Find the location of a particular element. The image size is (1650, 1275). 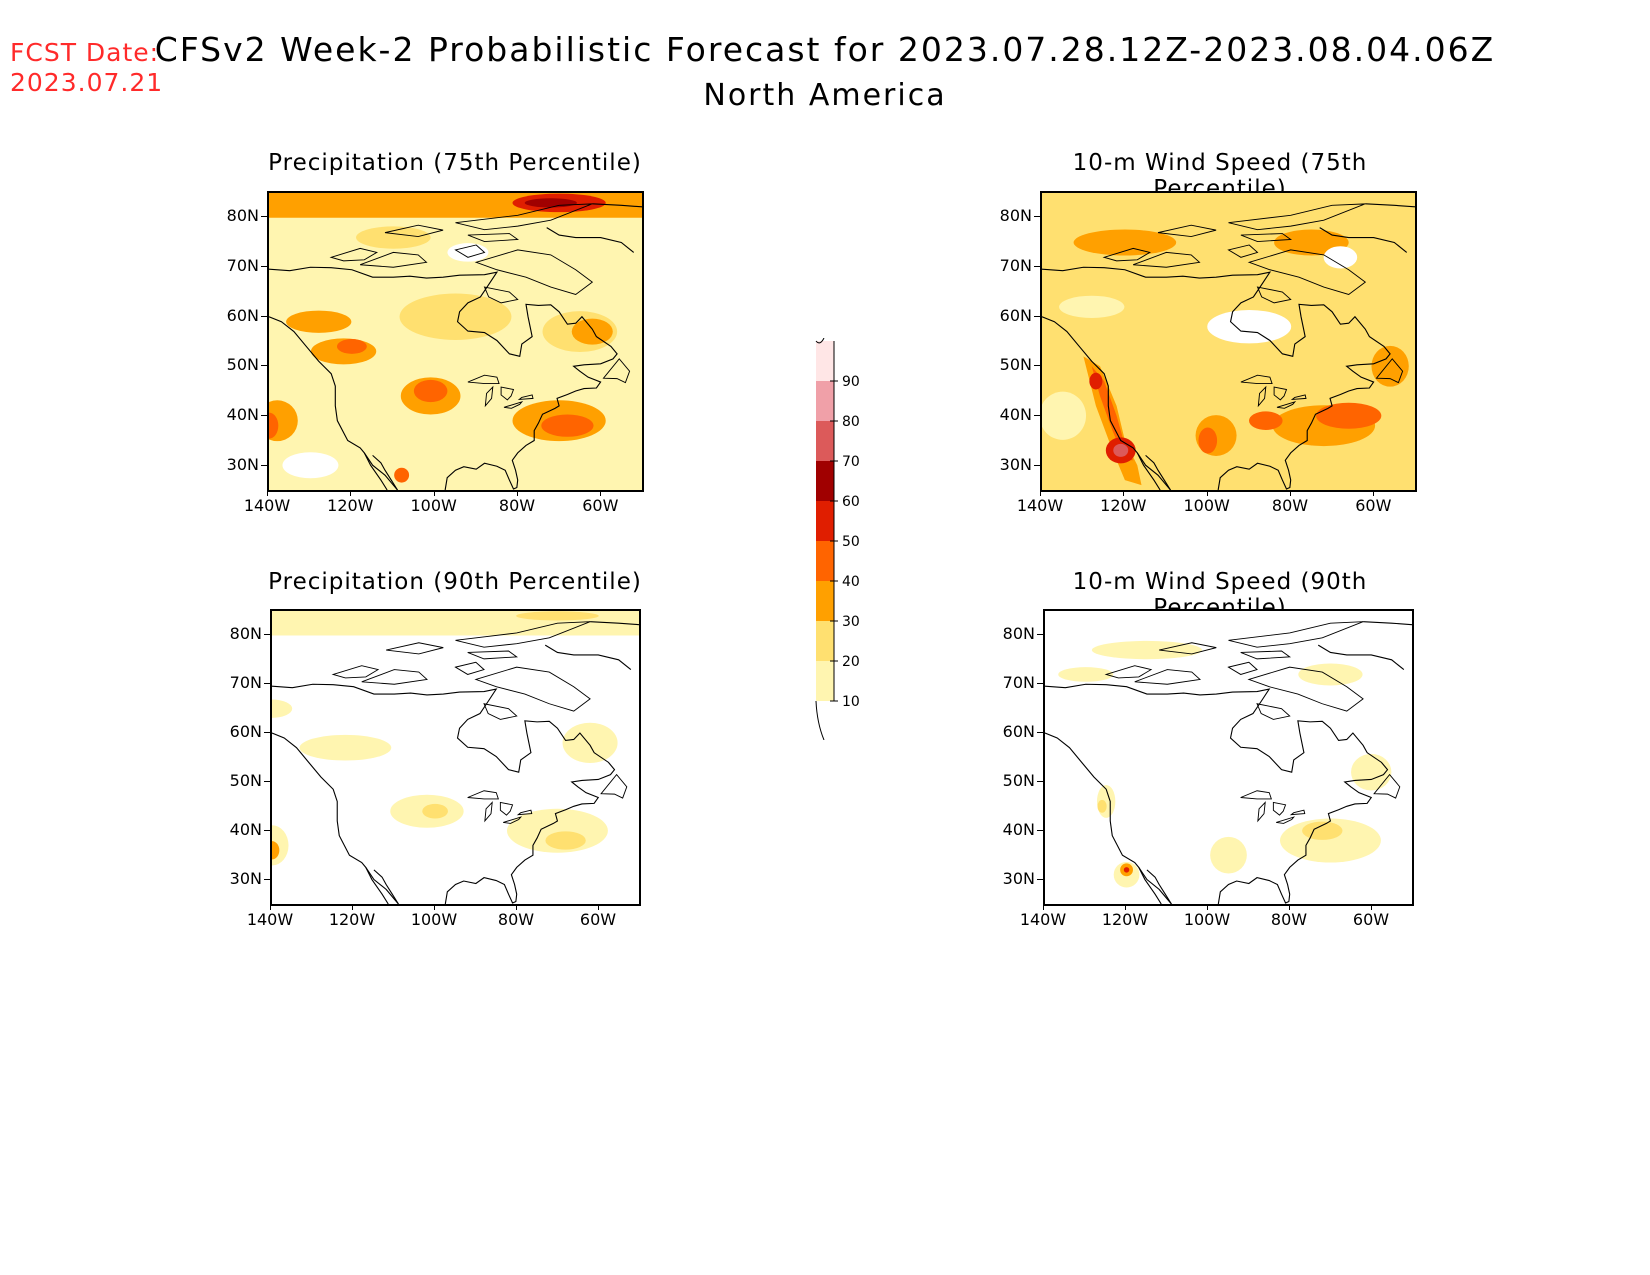

lat-tick-label: 70N is located at coordinates (1018, 682).